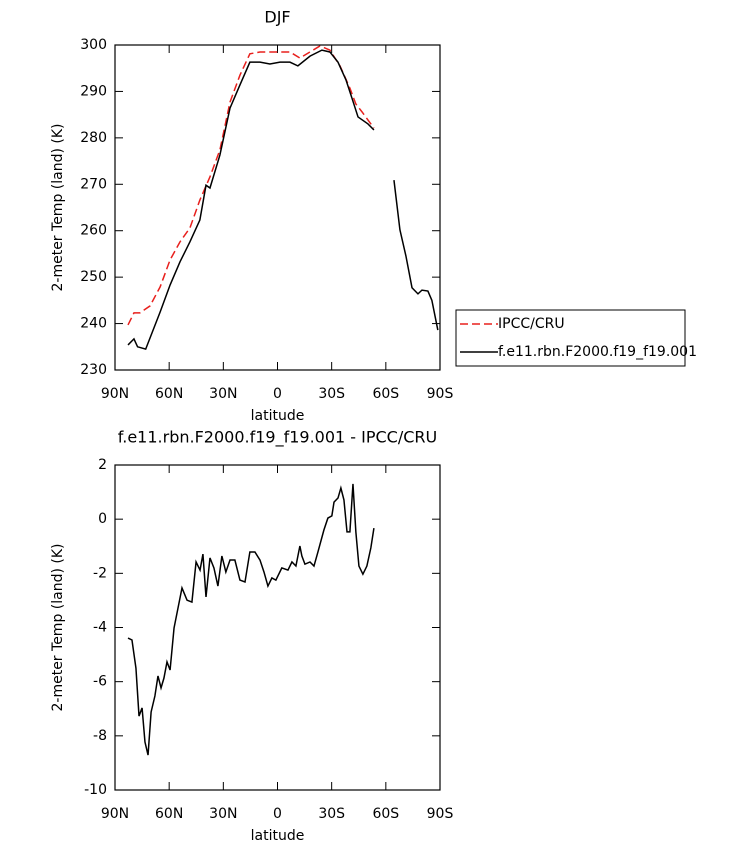 The width and height of the screenshot is (733, 856). Describe the element at coordinates (93, 138) in the screenshot. I see `y-tick-label: 280` at that location.